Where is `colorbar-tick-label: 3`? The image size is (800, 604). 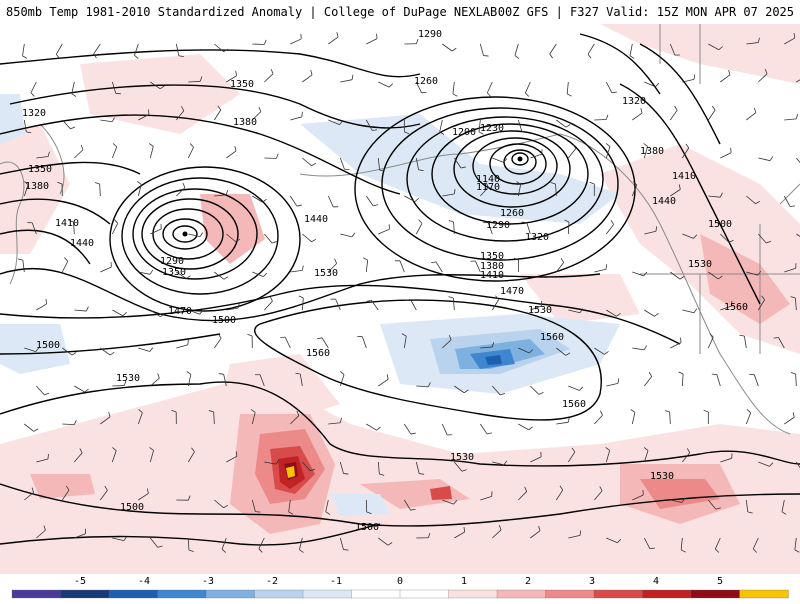
colorbar-tick-label: 3 is located at coordinates (592, 581).